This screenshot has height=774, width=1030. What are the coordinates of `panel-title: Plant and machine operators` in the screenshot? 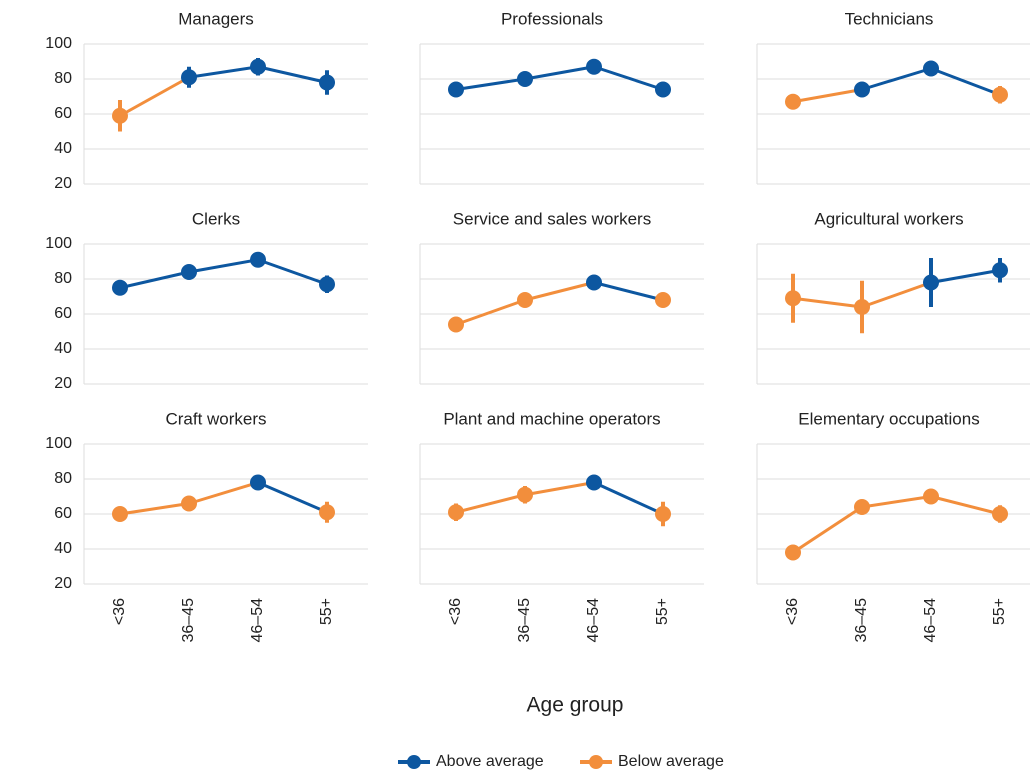 It's located at (551, 418).